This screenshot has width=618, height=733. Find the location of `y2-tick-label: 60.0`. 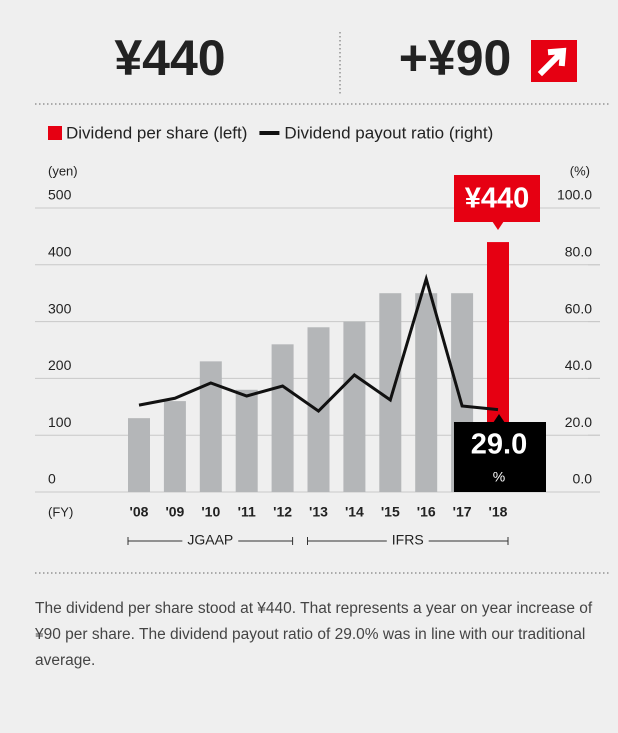

y2-tick-label: 60.0 is located at coordinates (578, 308).